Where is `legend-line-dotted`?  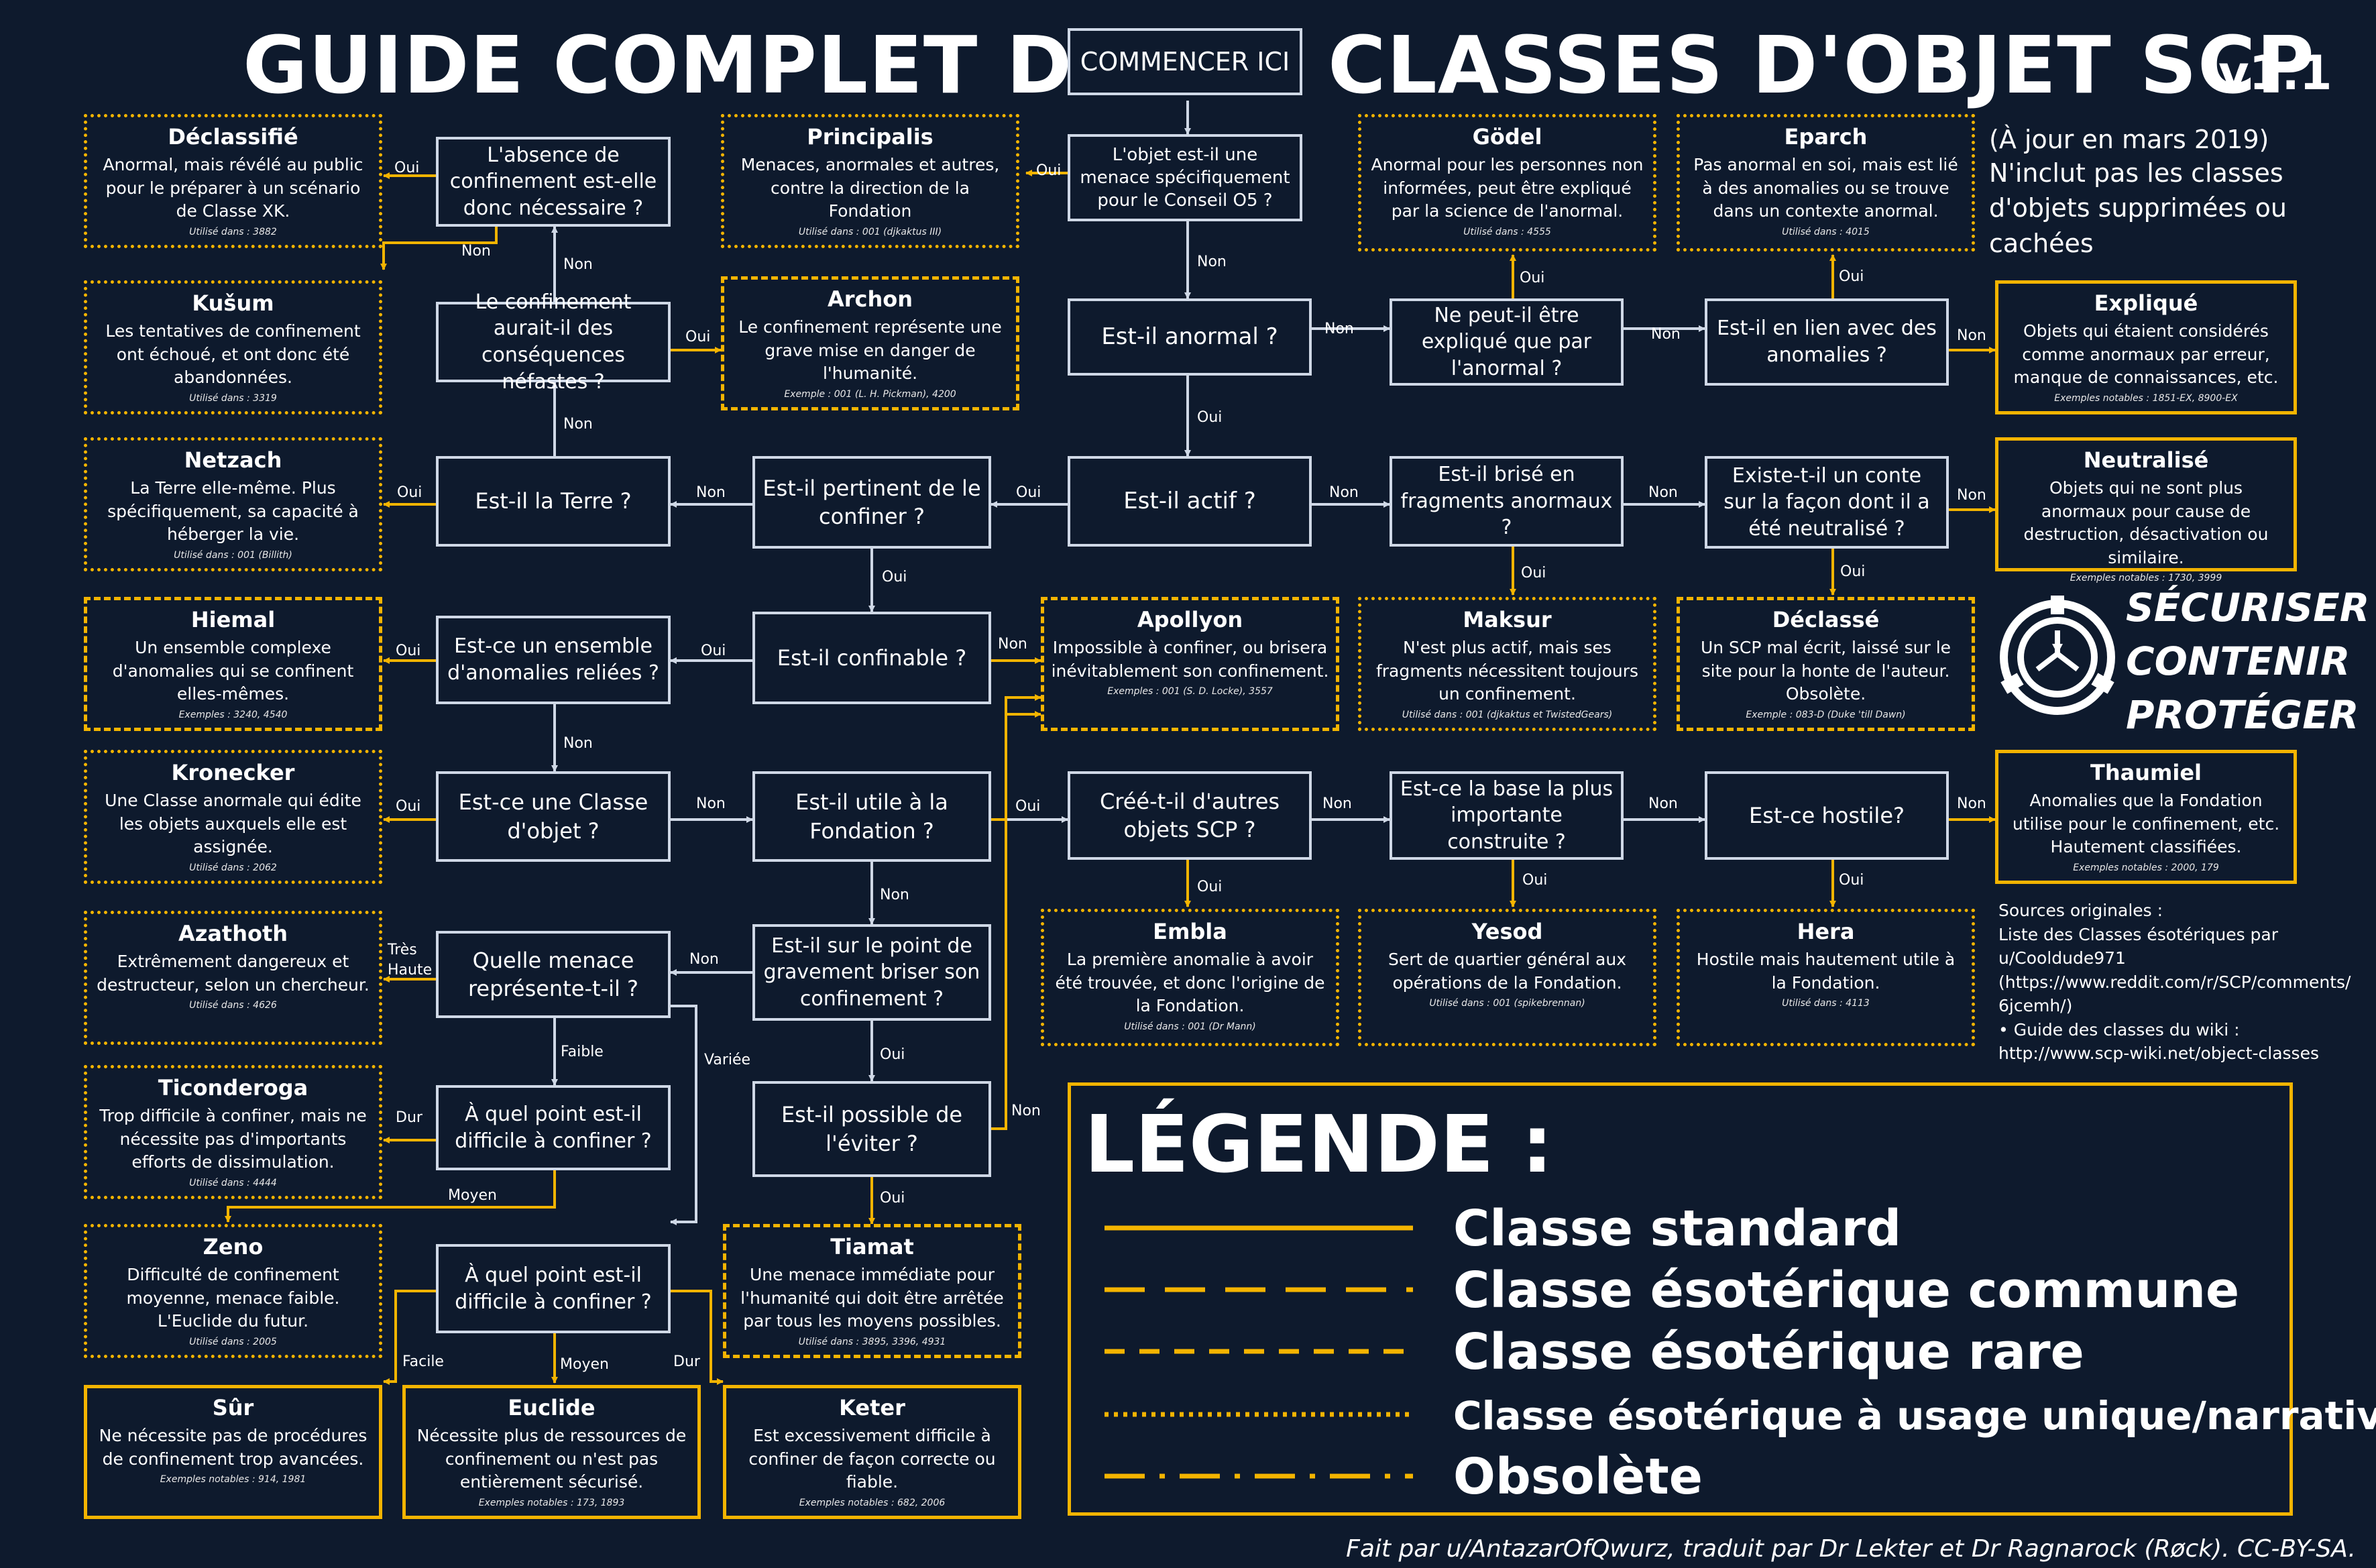 legend-line-dotted is located at coordinates (1259, 1414).